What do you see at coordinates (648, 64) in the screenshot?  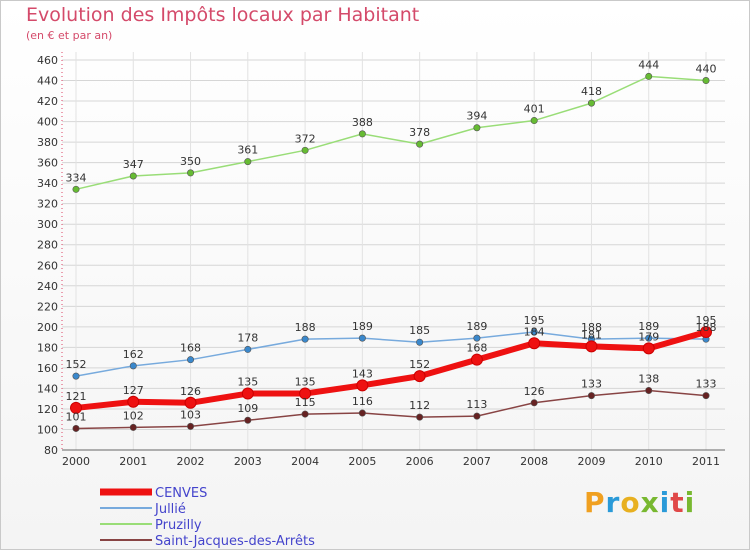 I see `data-label: 444` at bounding box center [648, 64].